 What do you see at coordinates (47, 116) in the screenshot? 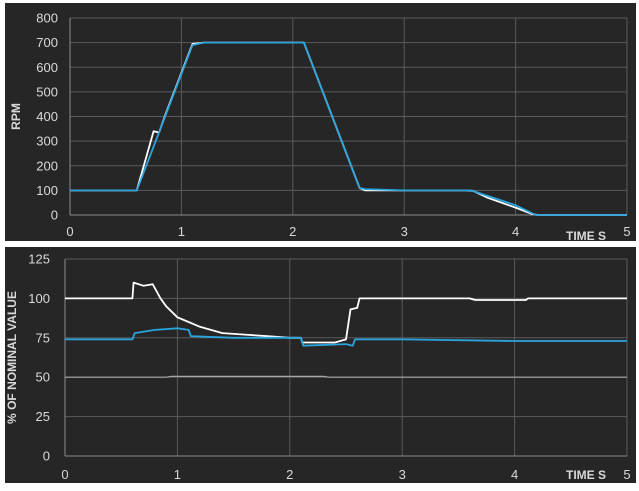
I see `y-tick-label: 400` at bounding box center [47, 116].